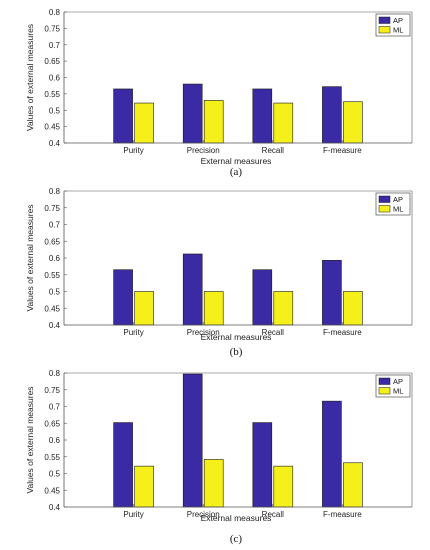 Image resolution: width=430 pixels, height=550 pixels. I want to click on panel-caption: (b), so click(236, 352).